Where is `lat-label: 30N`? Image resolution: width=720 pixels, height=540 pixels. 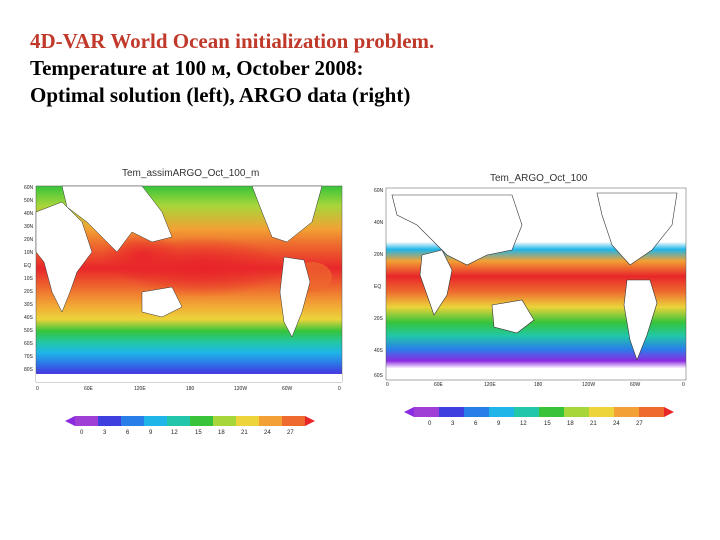
lat-label: 30N is located at coordinates (29, 227).